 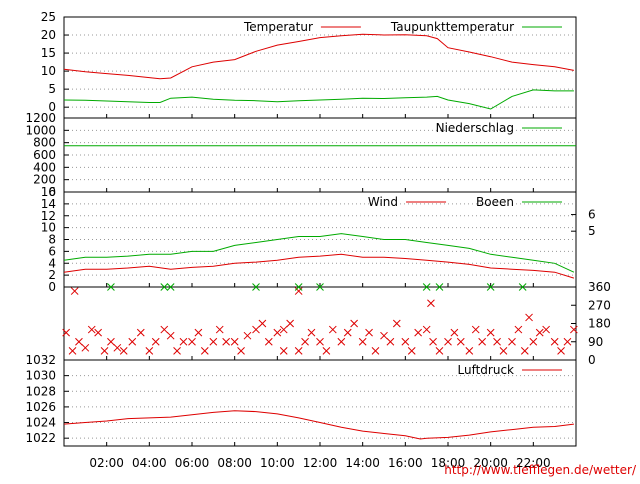 What do you see at coordinates (52, 275) in the screenshot?
I see `wind-ytick-label: 2` at bounding box center [52, 275].